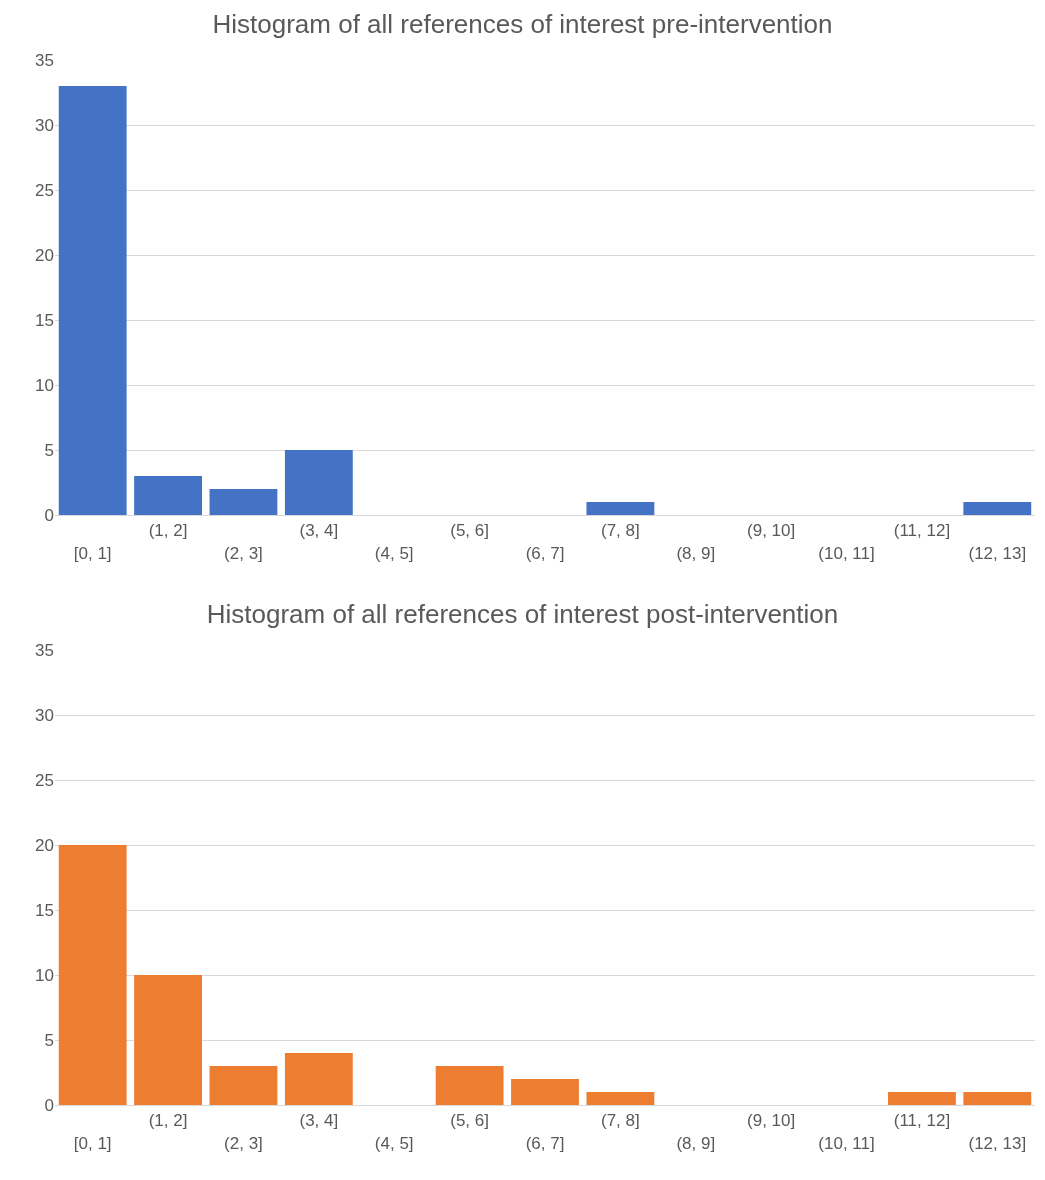 The width and height of the screenshot is (1045, 1180). I want to click on chart-title: Histogram of all references of interest post-intervention, so click(522, 613).